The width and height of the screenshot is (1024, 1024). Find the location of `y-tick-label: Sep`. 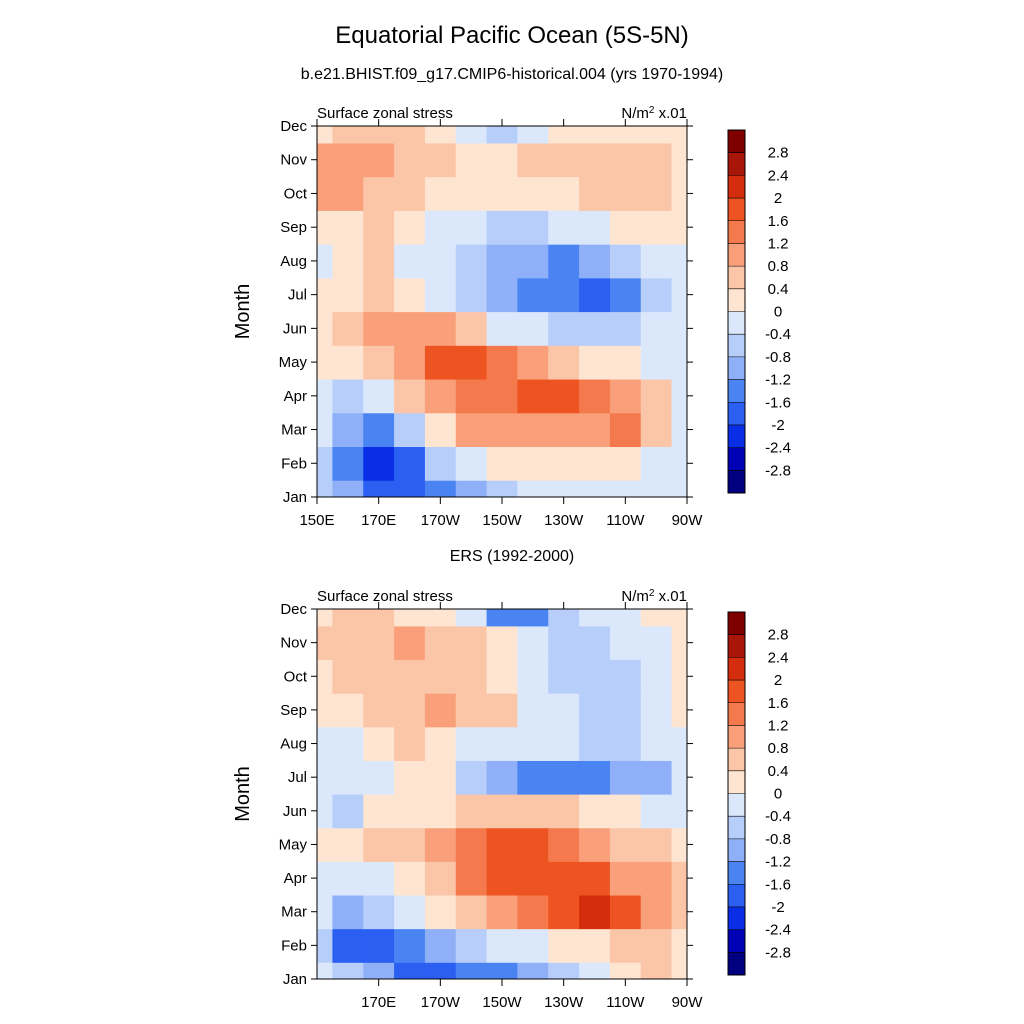

y-tick-label: Sep is located at coordinates (293, 710).